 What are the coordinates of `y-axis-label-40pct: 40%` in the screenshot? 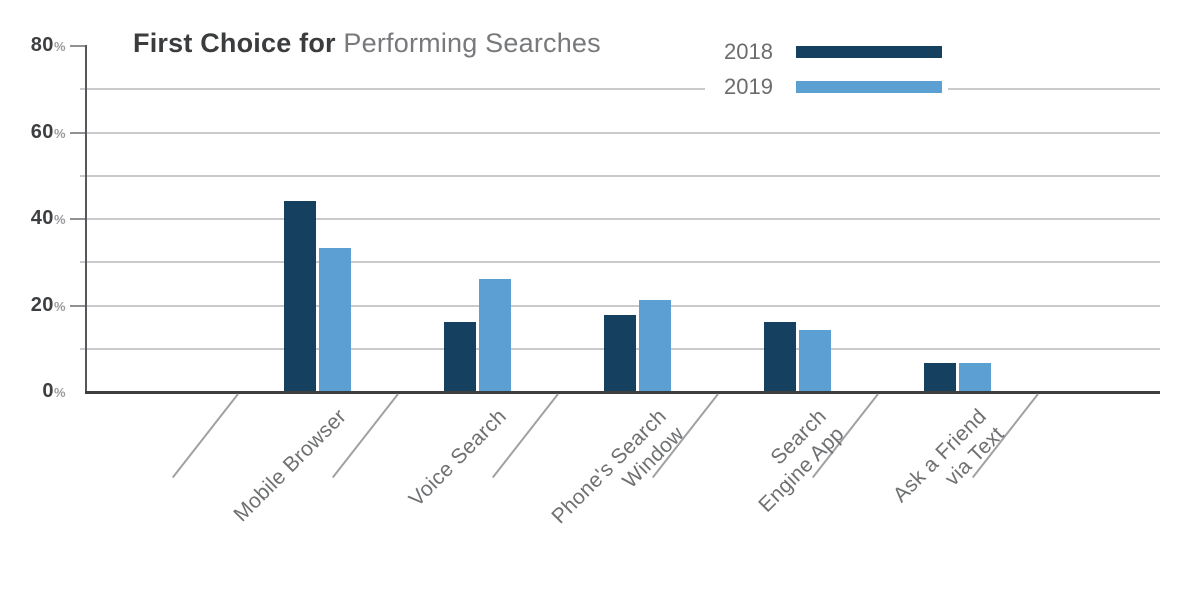 It's located at (35, 218).